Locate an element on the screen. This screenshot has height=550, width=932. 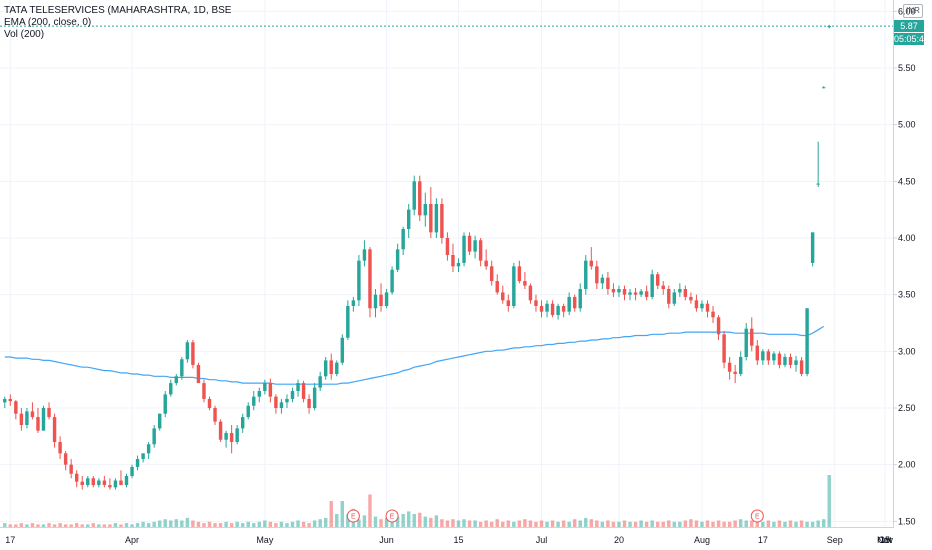
y-tick-label: 5.00 is located at coordinates (907, 125).